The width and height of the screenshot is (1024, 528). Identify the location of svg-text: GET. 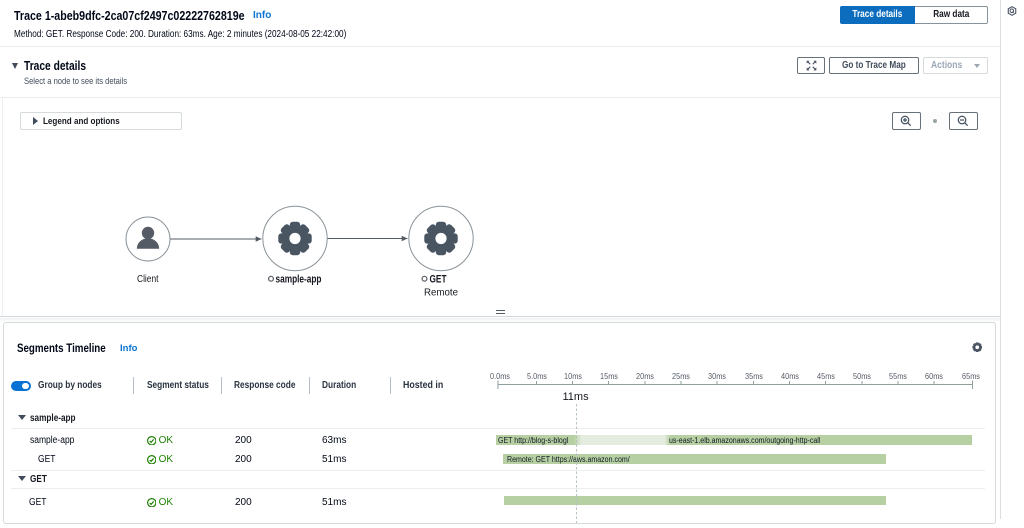
(438, 280).